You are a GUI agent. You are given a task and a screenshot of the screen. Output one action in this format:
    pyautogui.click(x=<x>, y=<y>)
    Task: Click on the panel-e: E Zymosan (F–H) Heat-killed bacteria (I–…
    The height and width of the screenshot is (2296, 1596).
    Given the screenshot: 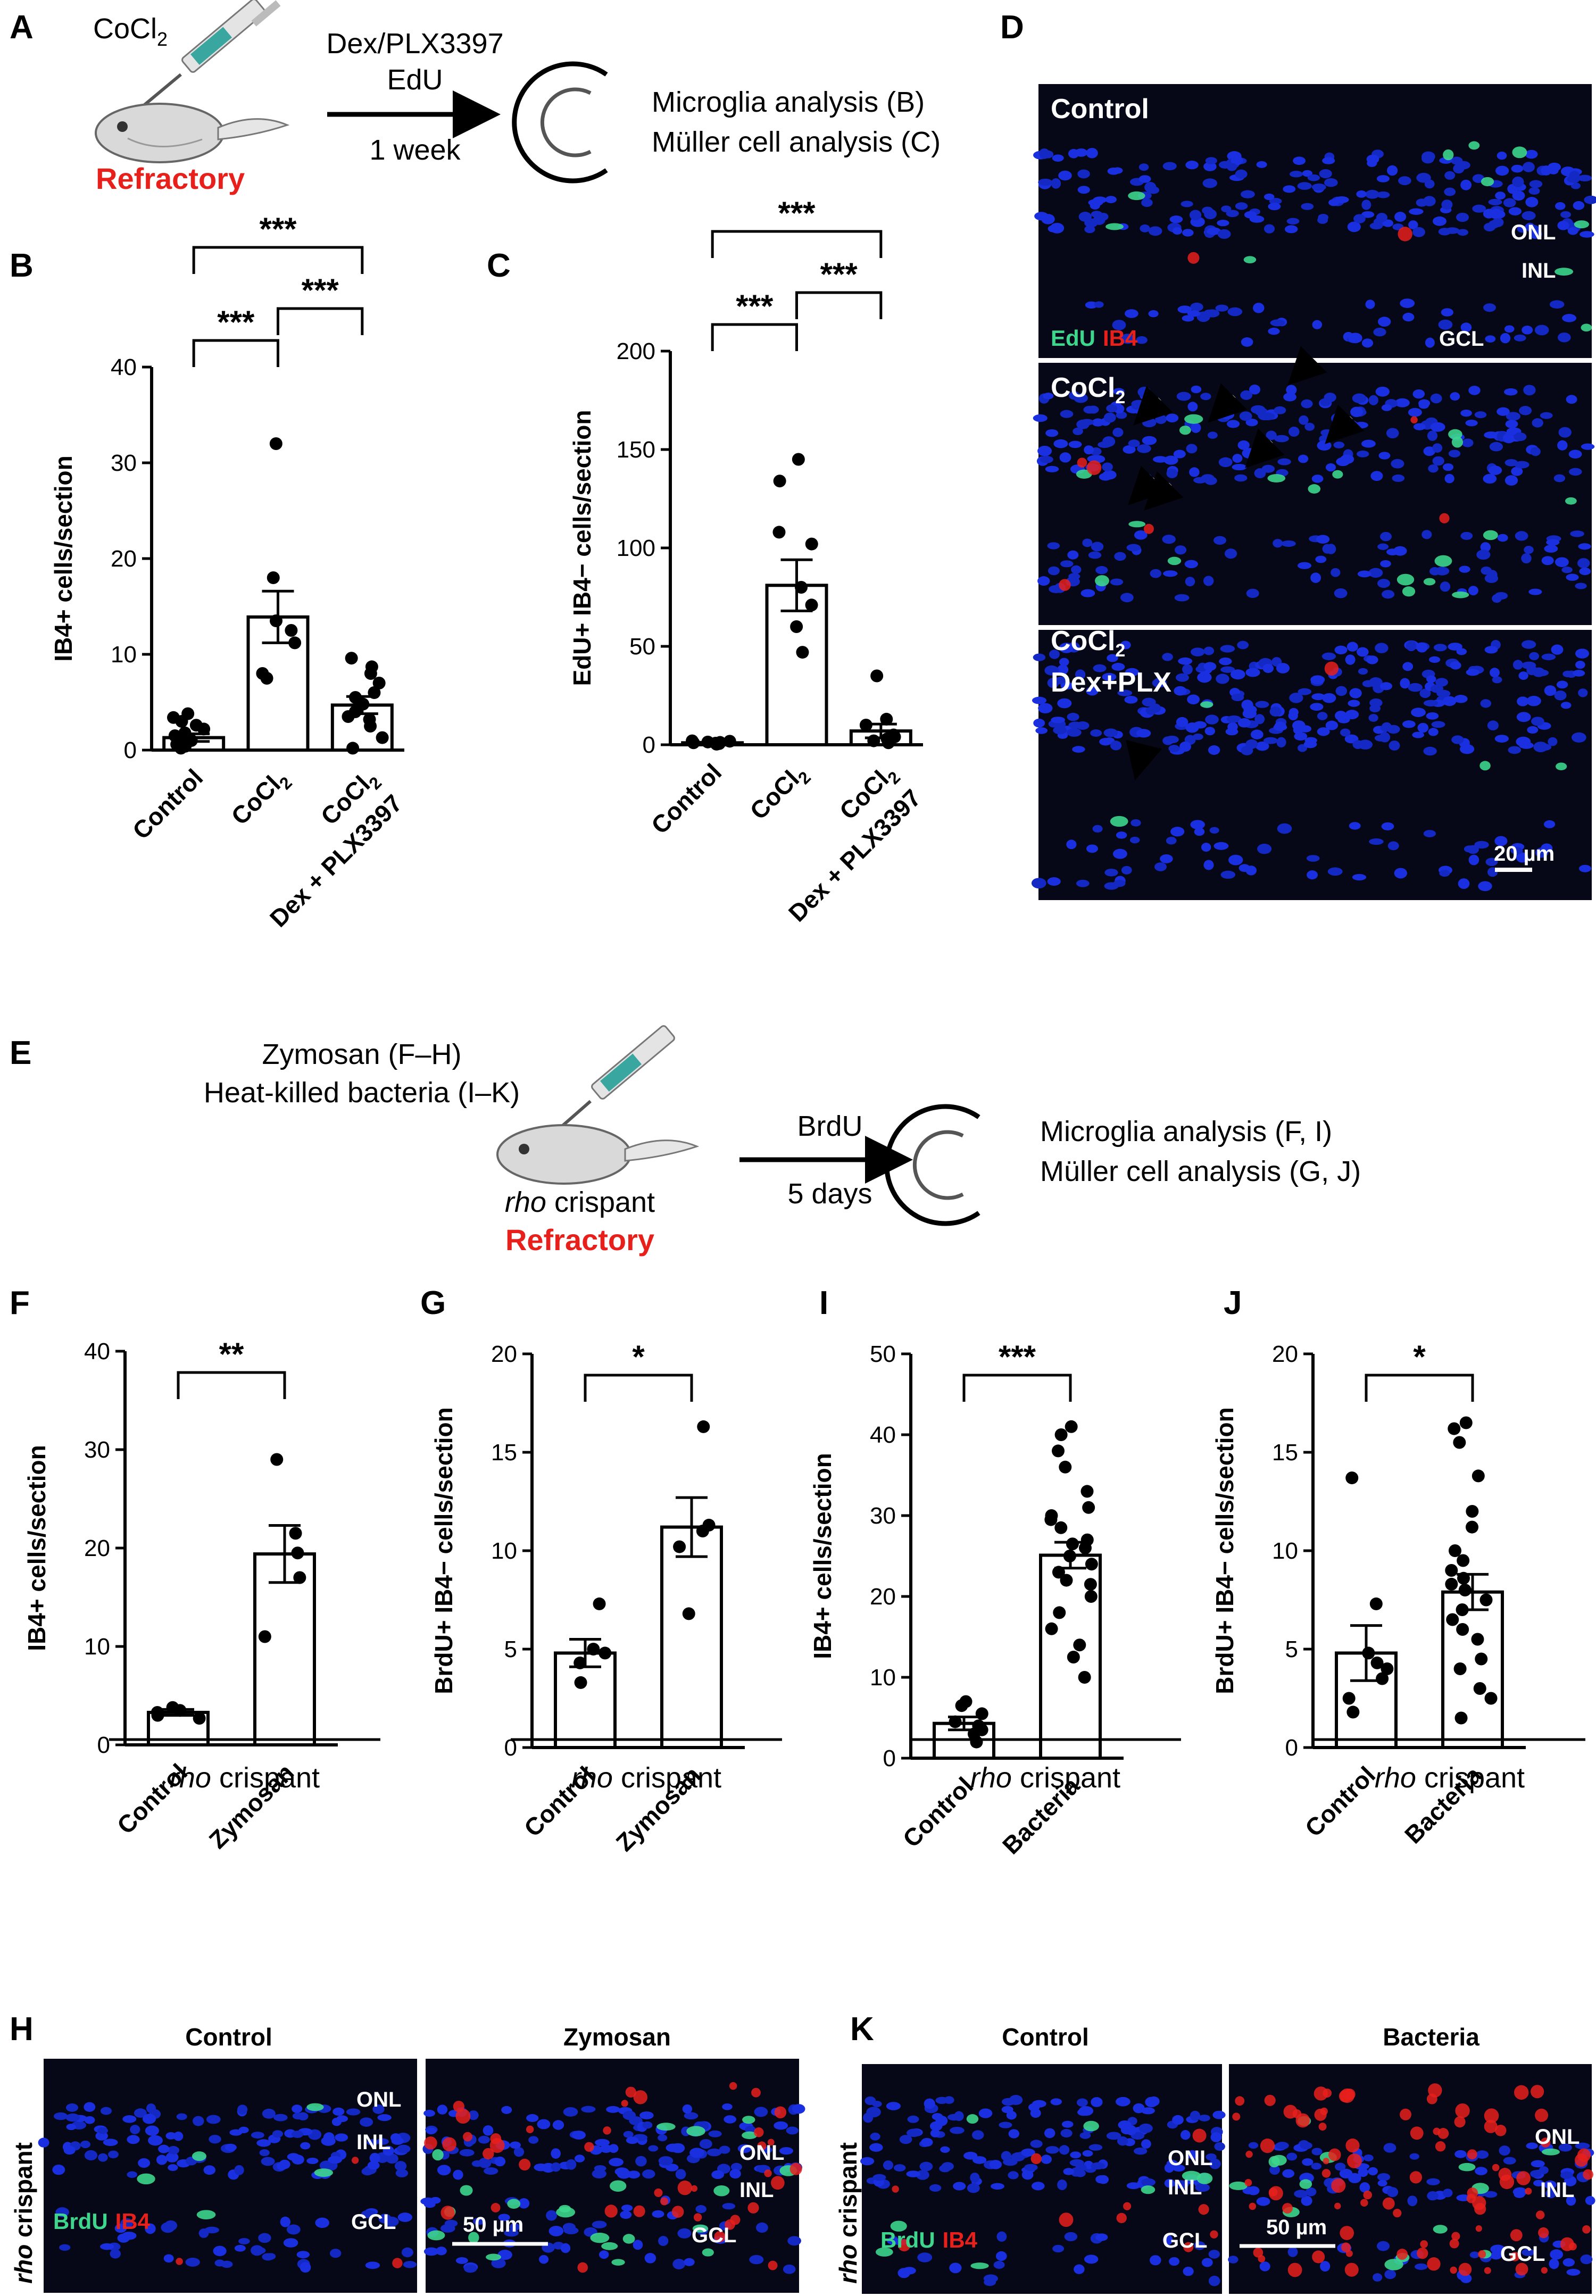 What is the action you would take?
    pyautogui.click(x=685, y=1141)
    